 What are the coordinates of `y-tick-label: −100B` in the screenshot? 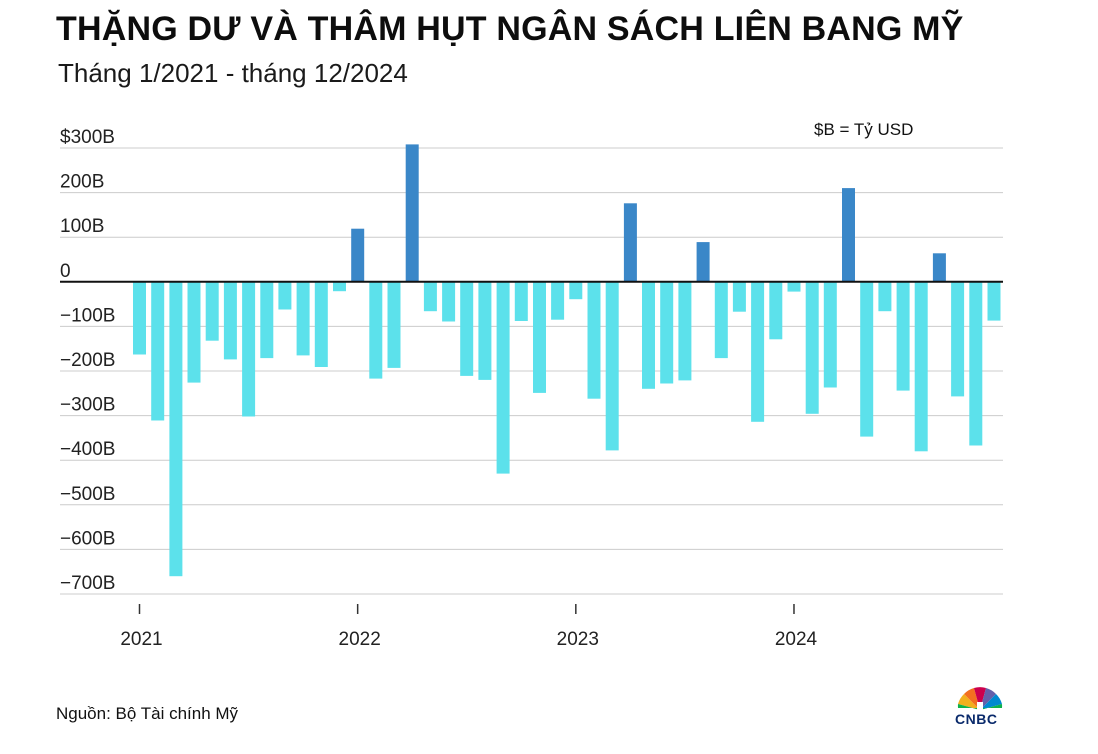 It's located at (87, 315).